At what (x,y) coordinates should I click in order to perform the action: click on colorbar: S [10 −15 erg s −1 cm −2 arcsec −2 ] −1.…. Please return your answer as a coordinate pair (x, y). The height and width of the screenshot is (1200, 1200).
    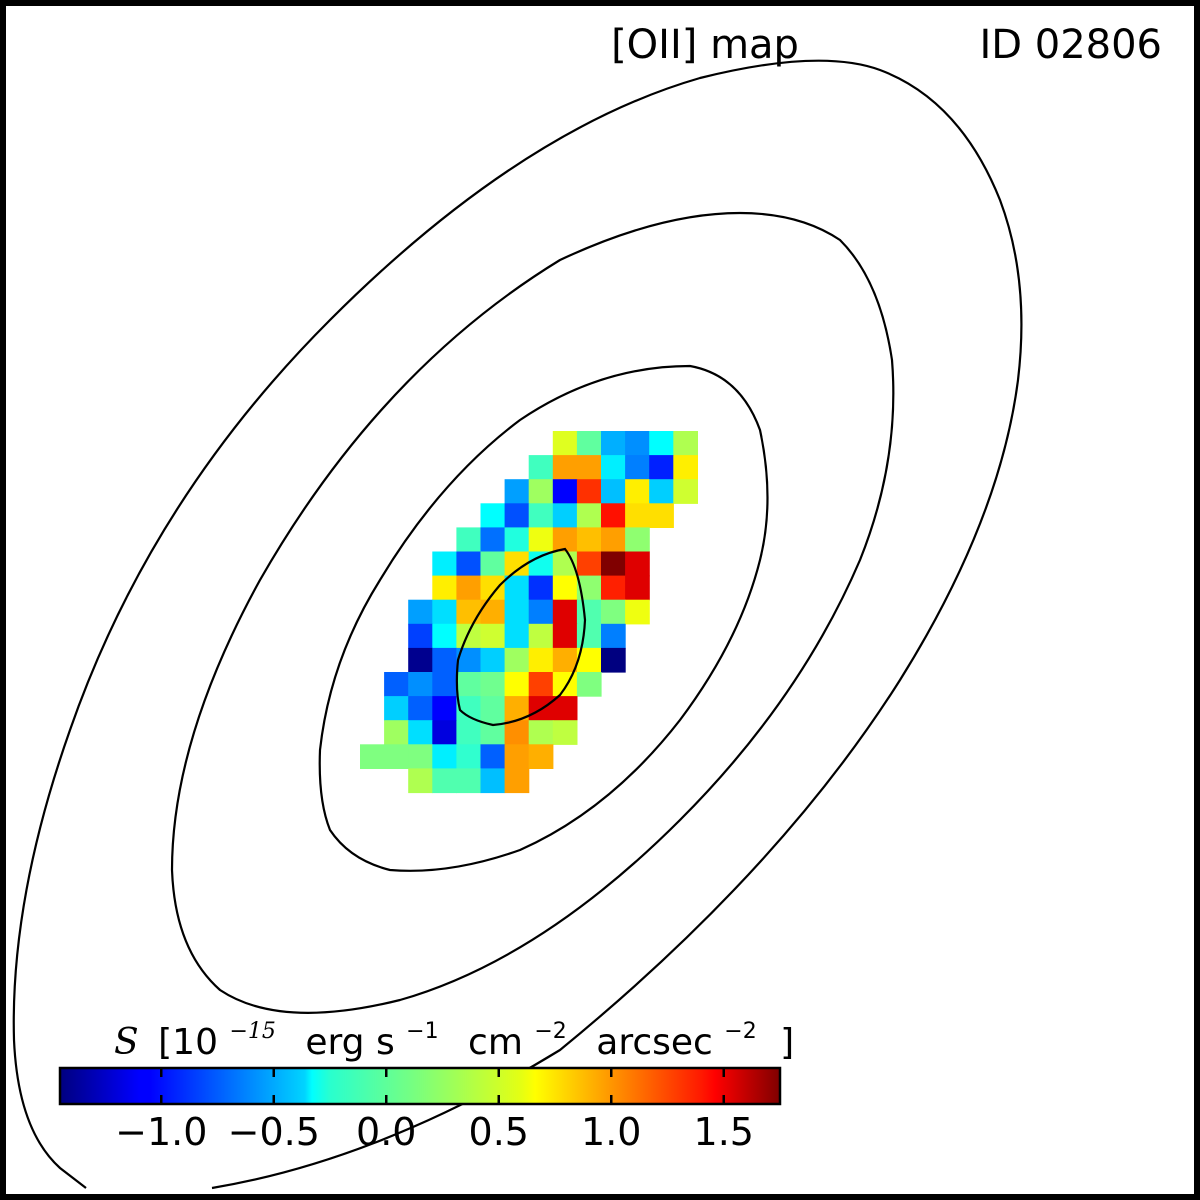
    Looking at the image, I should click on (426, 1080).